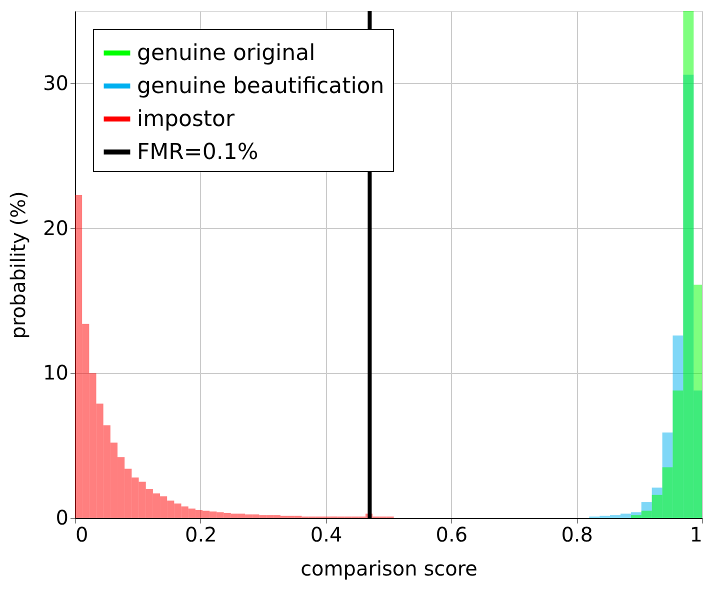  What do you see at coordinates (389, 568) in the screenshot?
I see `x-axis-title: comparison score` at bounding box center [389, 568].